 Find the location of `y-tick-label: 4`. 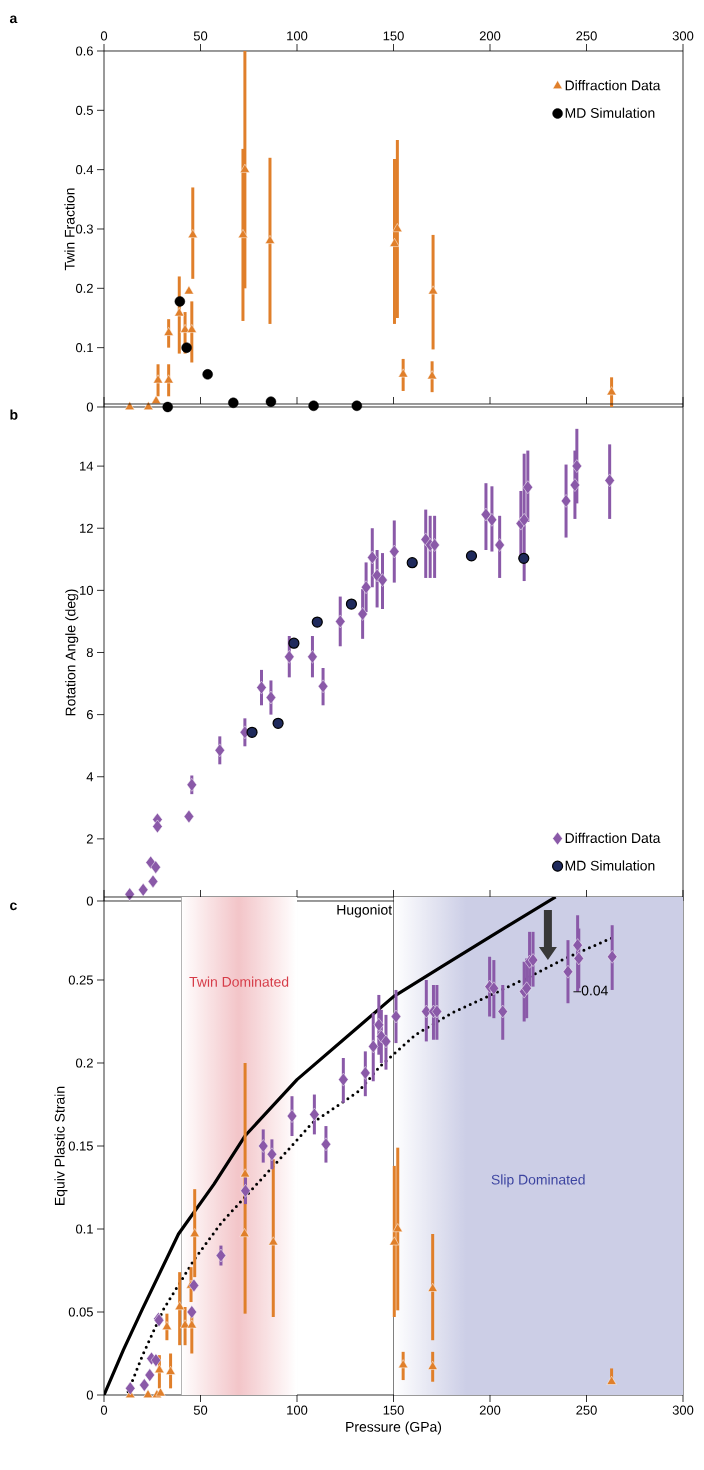

y-tick-label: 4 is located at coordinates (90, 777).